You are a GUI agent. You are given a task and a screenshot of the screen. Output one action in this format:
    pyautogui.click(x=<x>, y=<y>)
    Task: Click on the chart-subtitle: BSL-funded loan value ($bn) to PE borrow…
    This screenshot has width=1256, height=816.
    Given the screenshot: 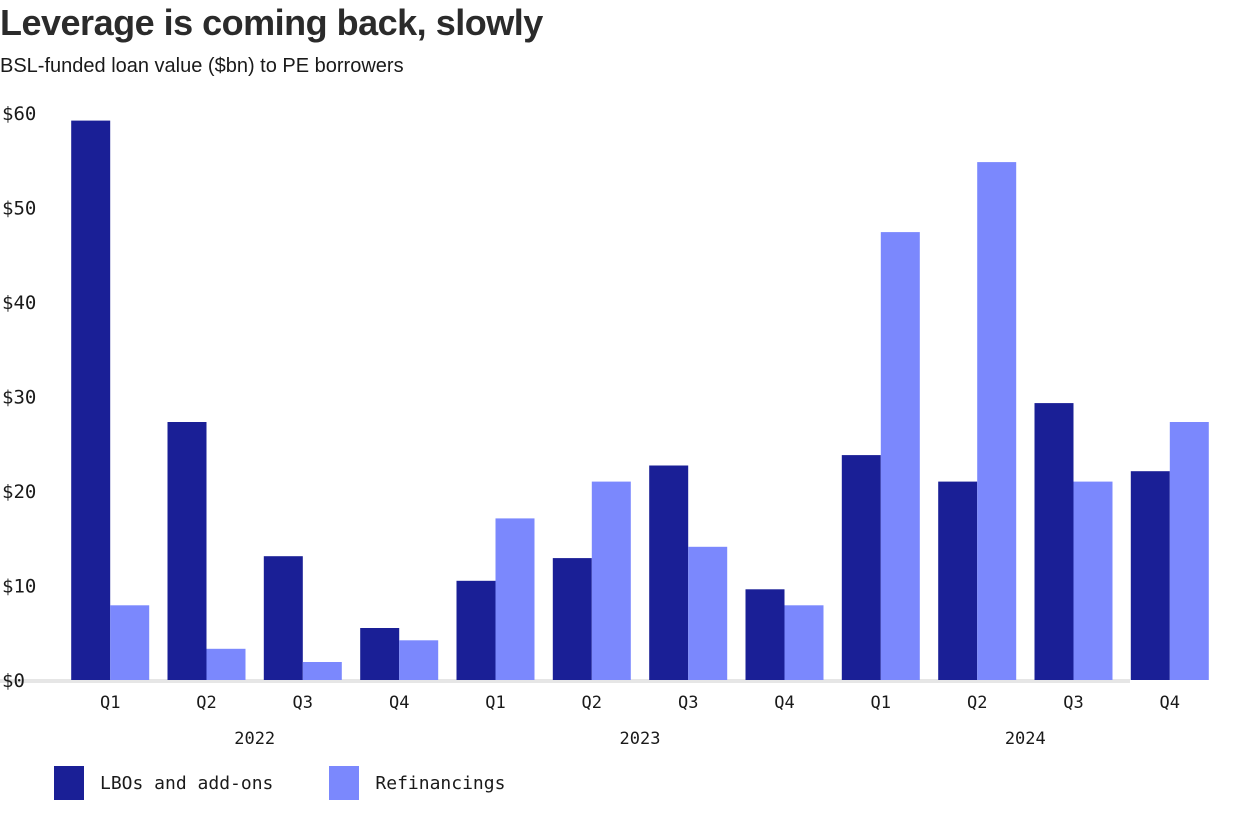 What is the action you would take?
    pyautogui.click(x=202, y=66)
    